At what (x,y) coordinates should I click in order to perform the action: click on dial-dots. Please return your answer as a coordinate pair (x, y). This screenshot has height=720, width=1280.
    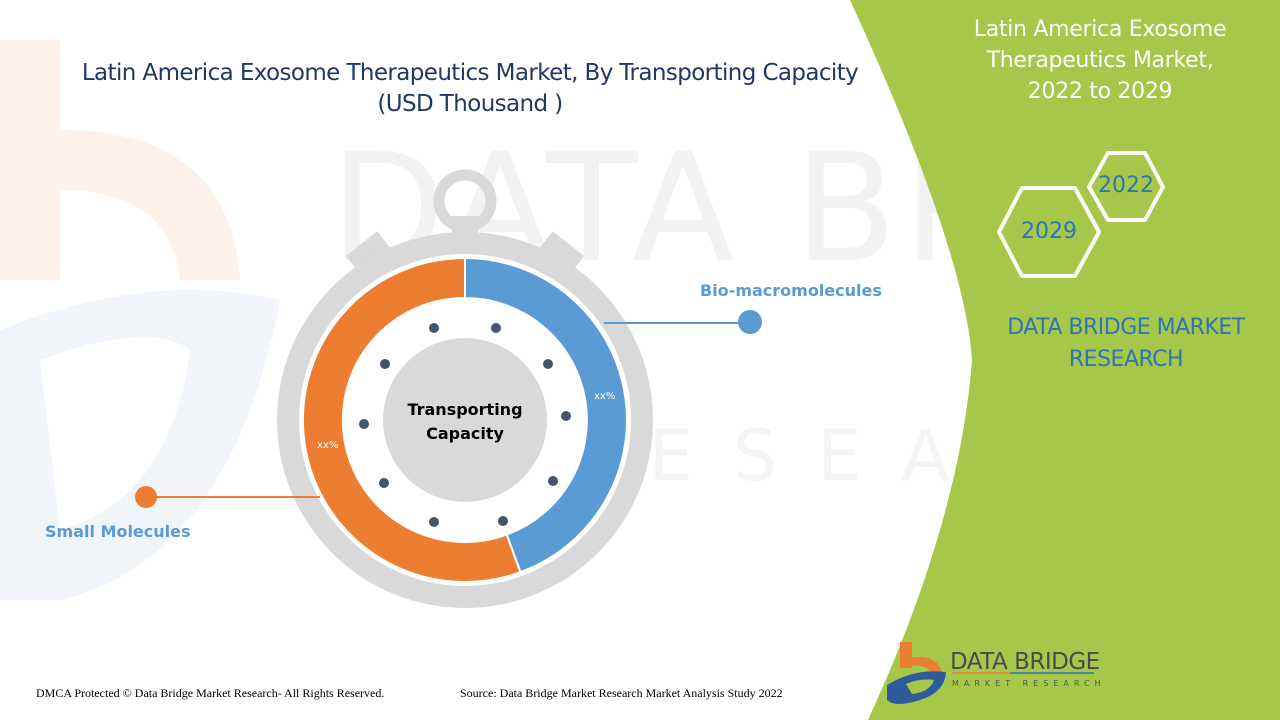
    Looking at the image, I should click on (465, 425).